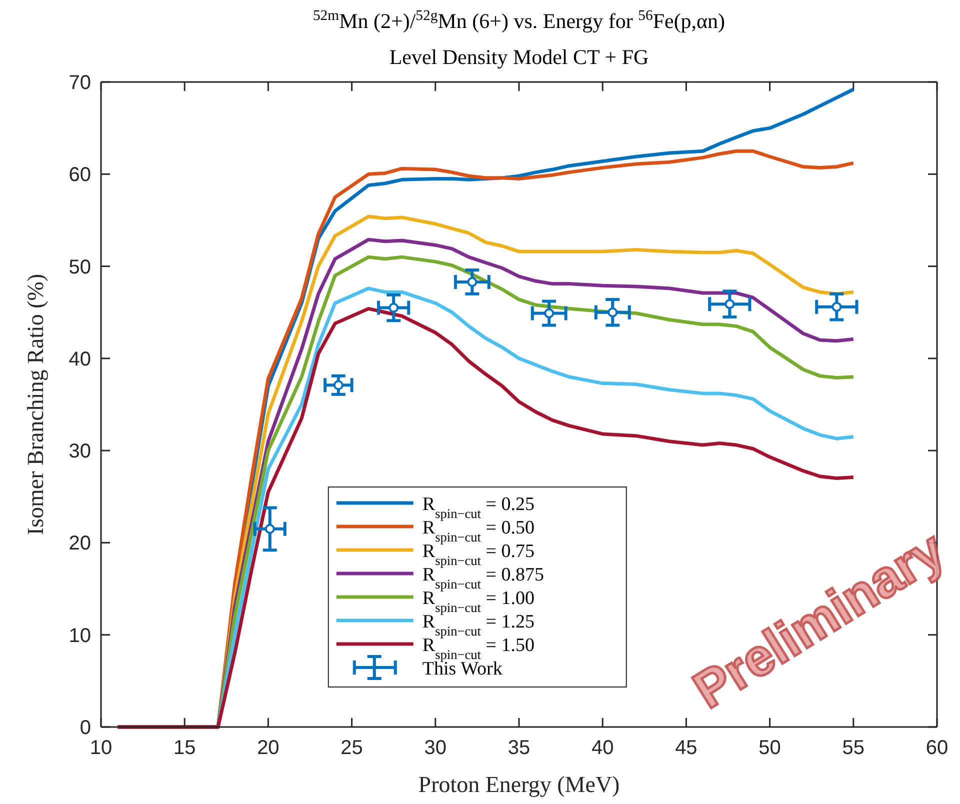 This screenshot has width=960, height=804. I want to click on y-tick-label: 70, so click(79, 83).